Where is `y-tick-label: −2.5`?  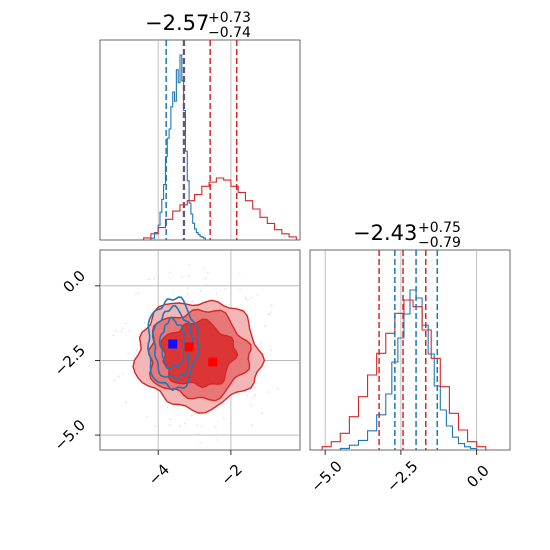
y-tick-label: −2.5 is located at coordinates (70, 360).